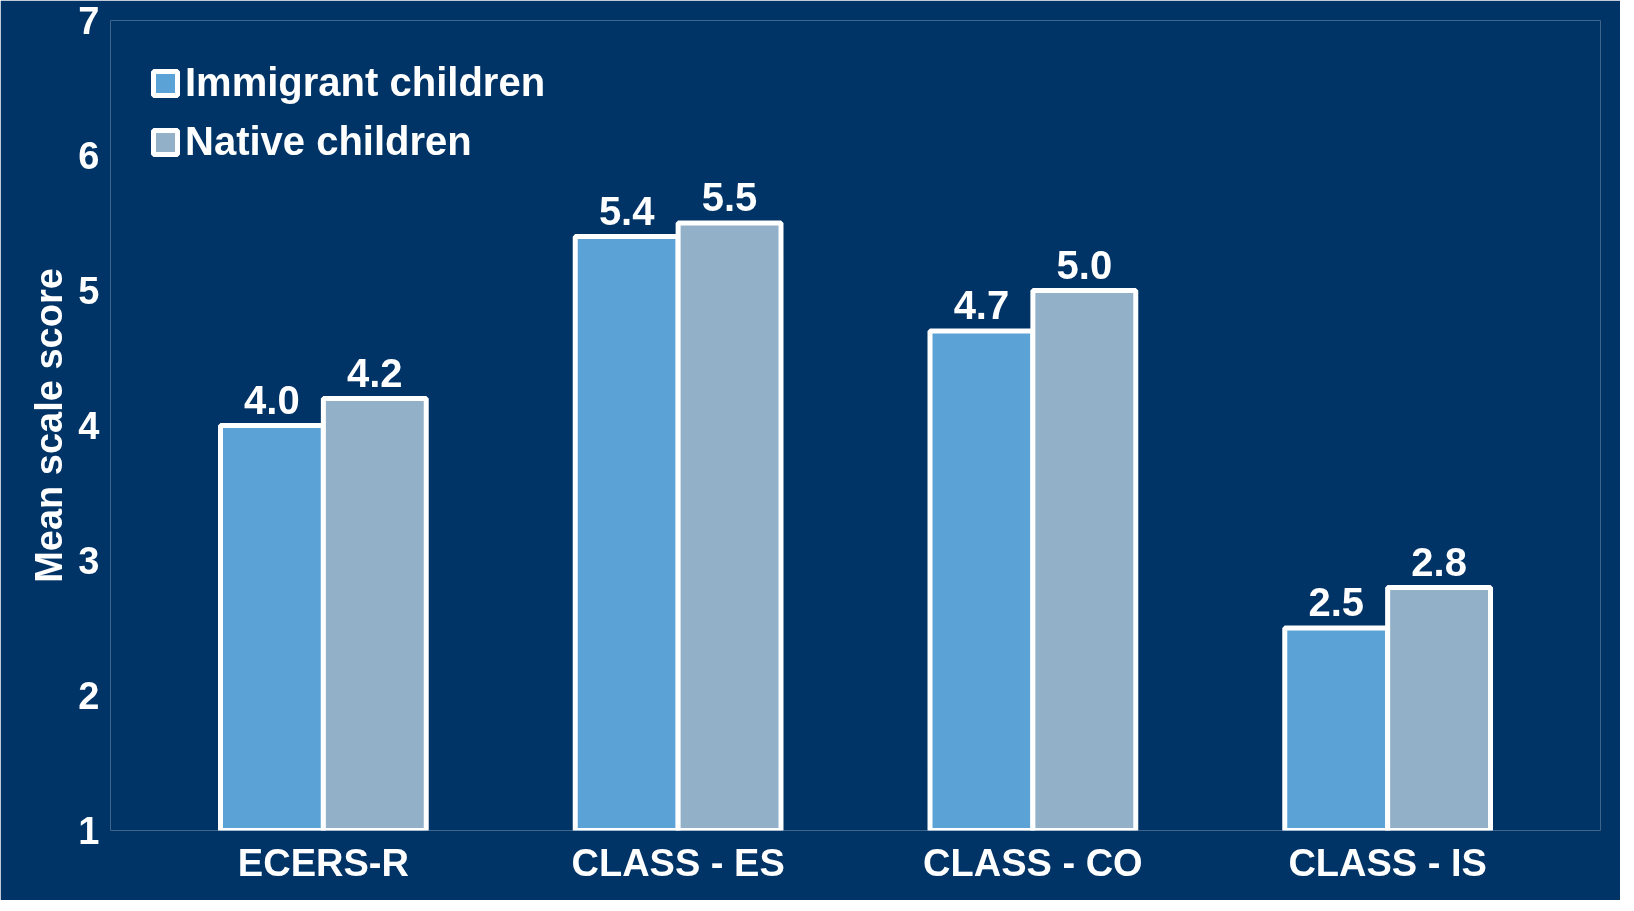 This screenshot has height=911, width=1634. I want to click on y-axis-title: Mean scale score, so click(49, 425).